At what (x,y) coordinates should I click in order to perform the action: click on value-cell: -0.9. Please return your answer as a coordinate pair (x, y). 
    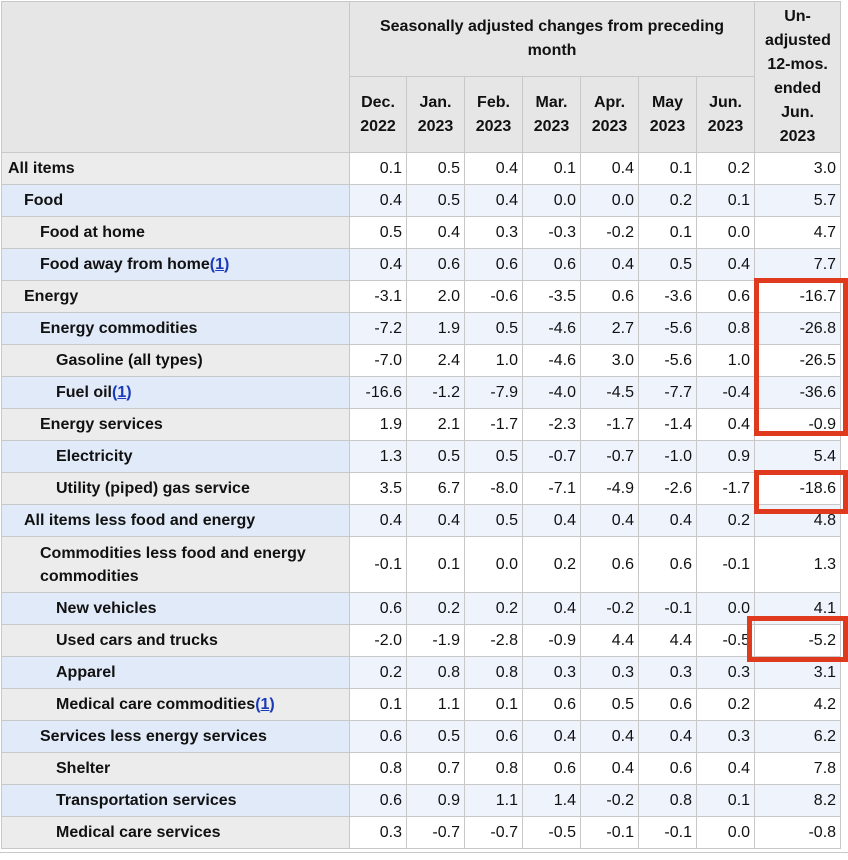
    Looking at the image, I should click on (551, 640).